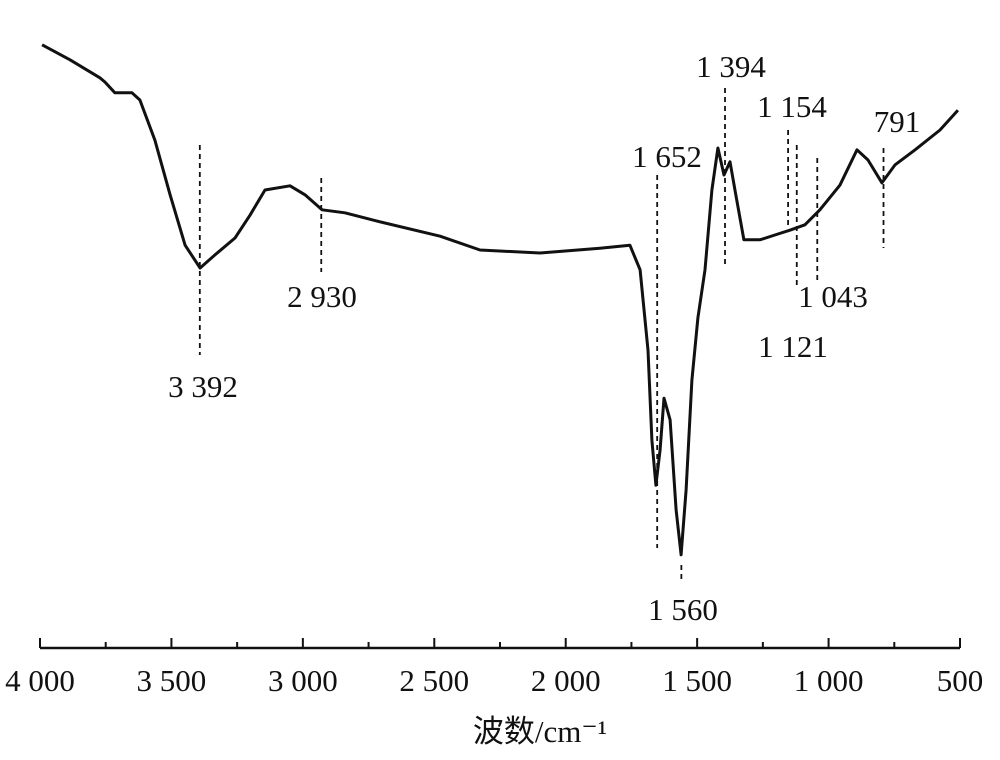  Describe the element at coordinates (434, 680) in the screenshot. I see `x-tick-label: 2 500` at that location.